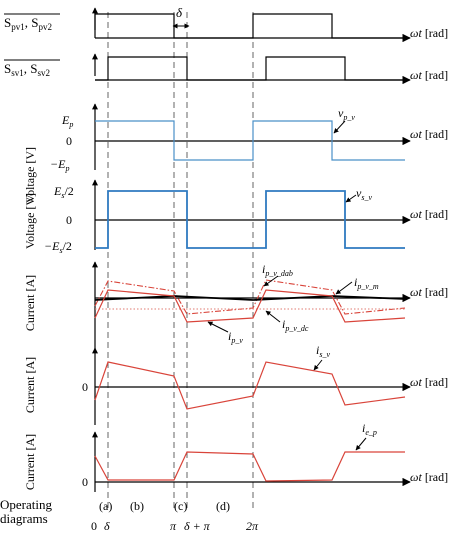  I want to click on excitation-current-label: ie_p, so click(369, 429).